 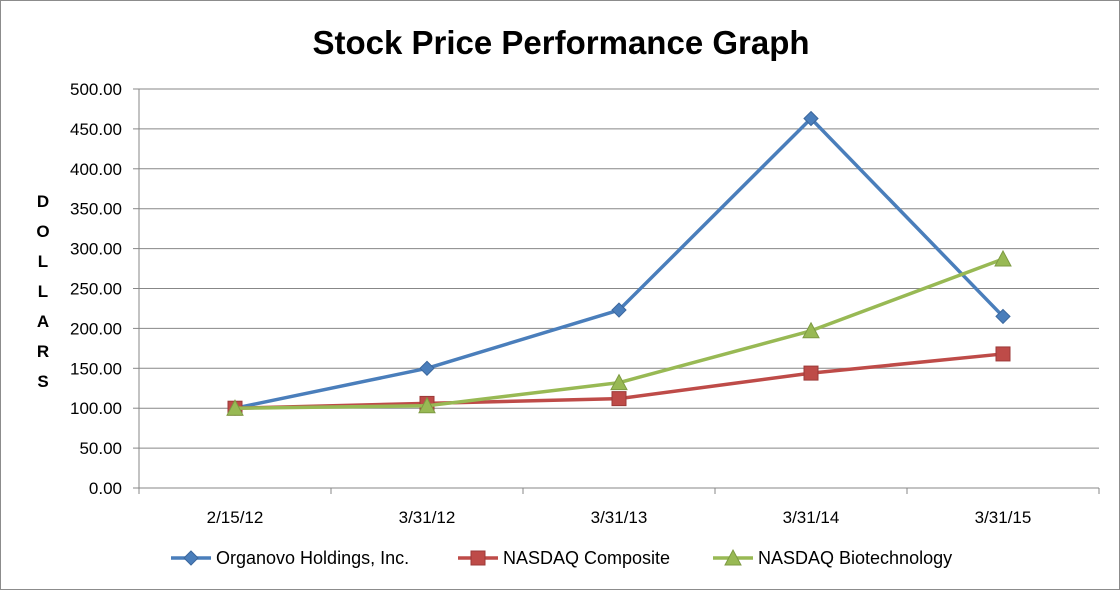 I want to click on x-tick-label: 3/31/13, so click(x=619, y=517).